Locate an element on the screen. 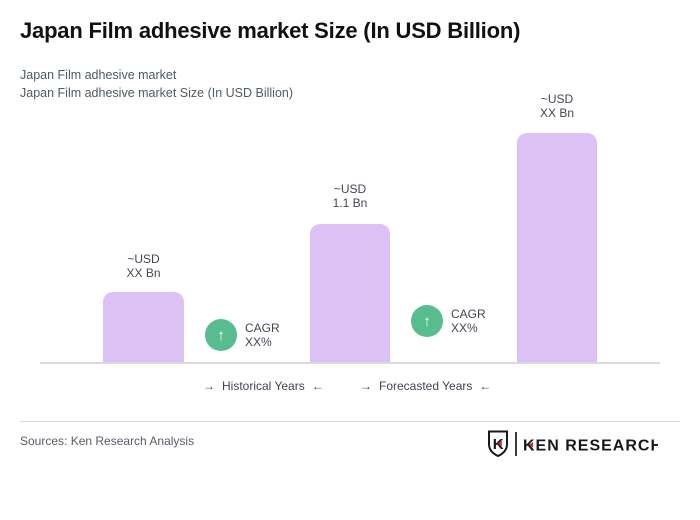 This screenshot has width=700, height=520. logo-divider is located at coordinates (516, 444).